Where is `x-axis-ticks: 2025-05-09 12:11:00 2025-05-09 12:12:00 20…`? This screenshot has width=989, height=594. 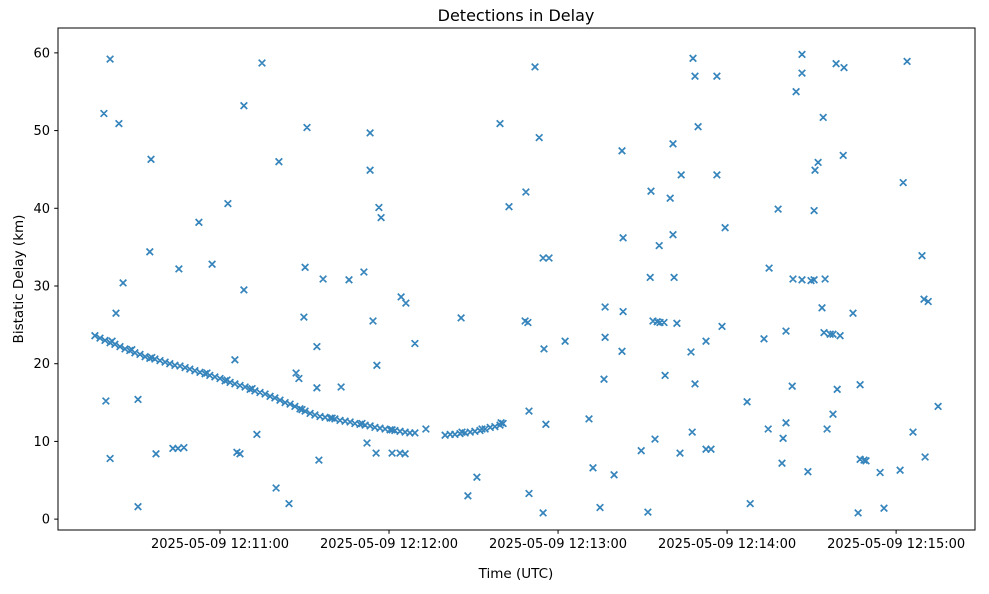 x-axis-ticks: 2025-05-09 12:11:00 2025-05-09 12:12:00 20… is located at coordinates (558, 541).